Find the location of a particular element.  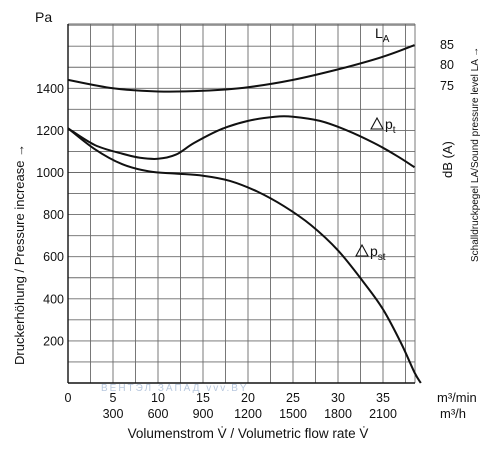

series-label-dpst-delta-icon is located at coordinates (362, 250).